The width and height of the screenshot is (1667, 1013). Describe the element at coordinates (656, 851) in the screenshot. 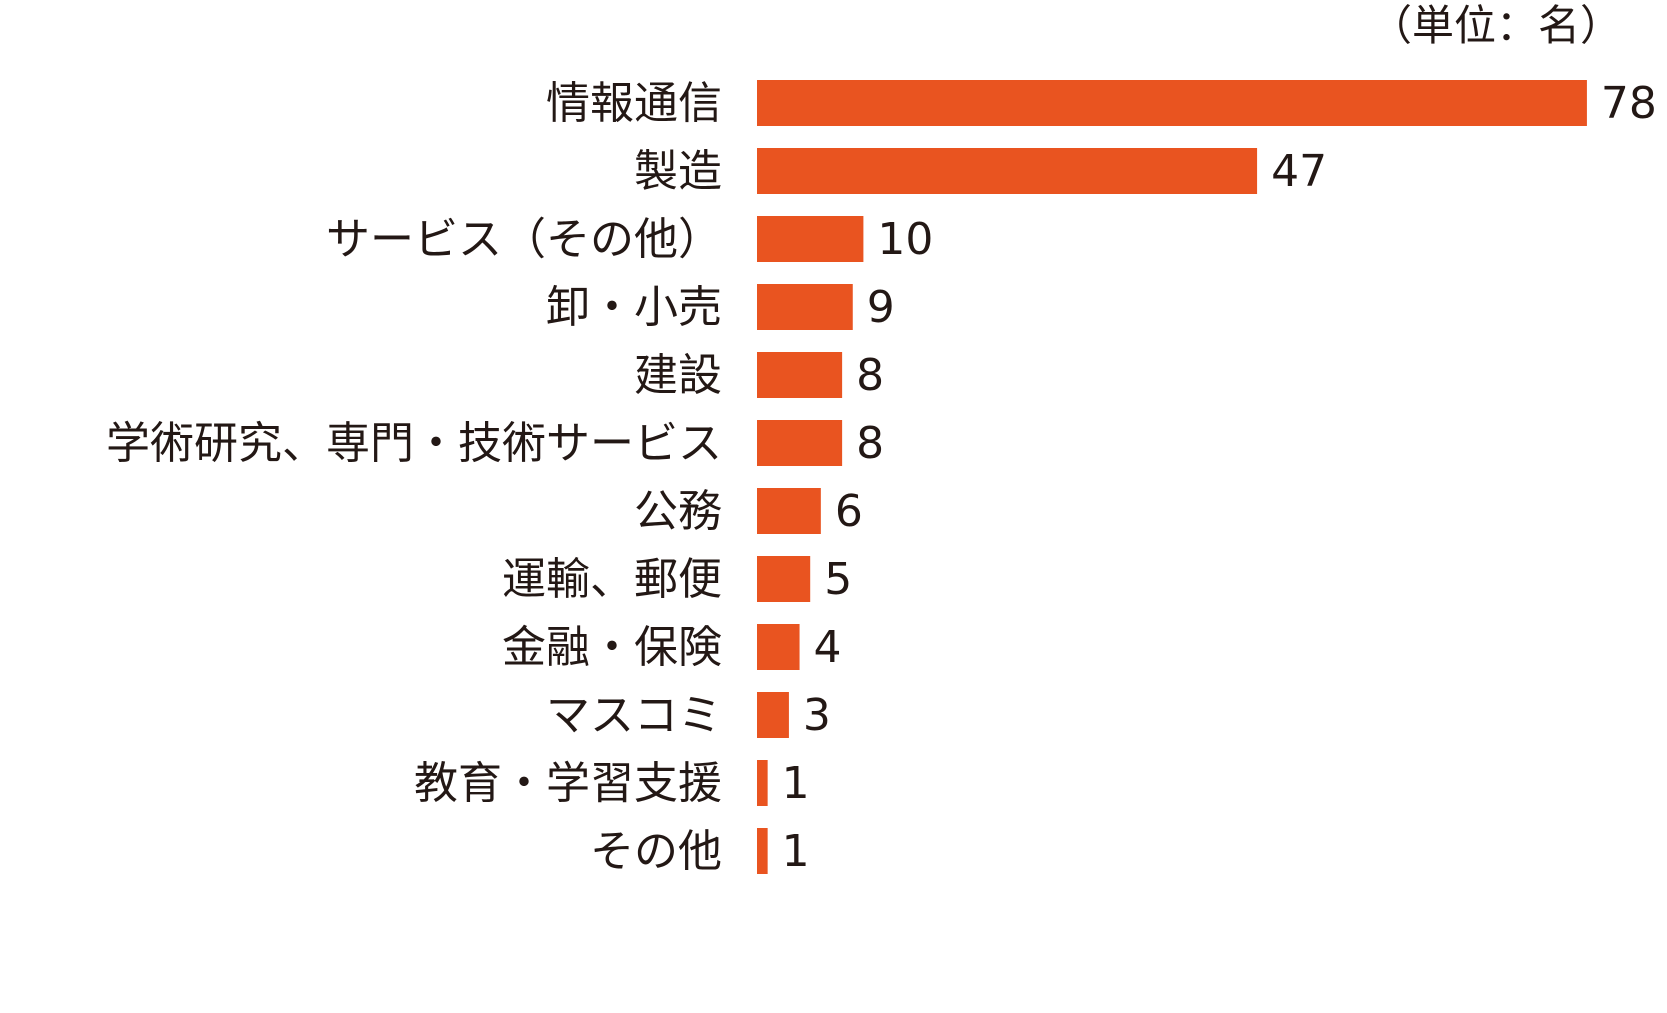

I see `category-label: その他` at that location.